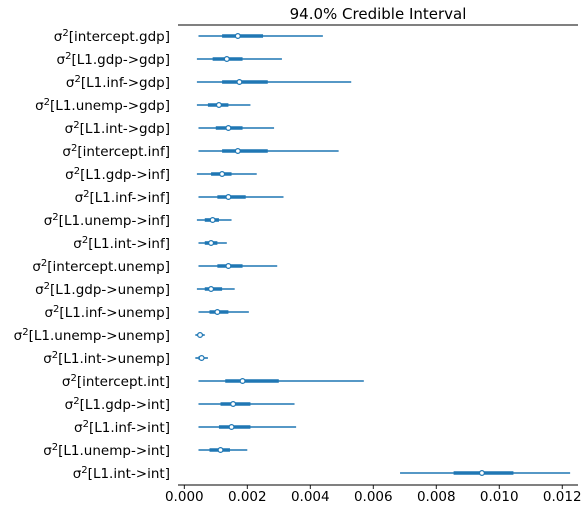  Describe the element at coordinates (101, 266) in the screenshot. I see `y-tick-label: σ2[intercept.unemp]` at that location.